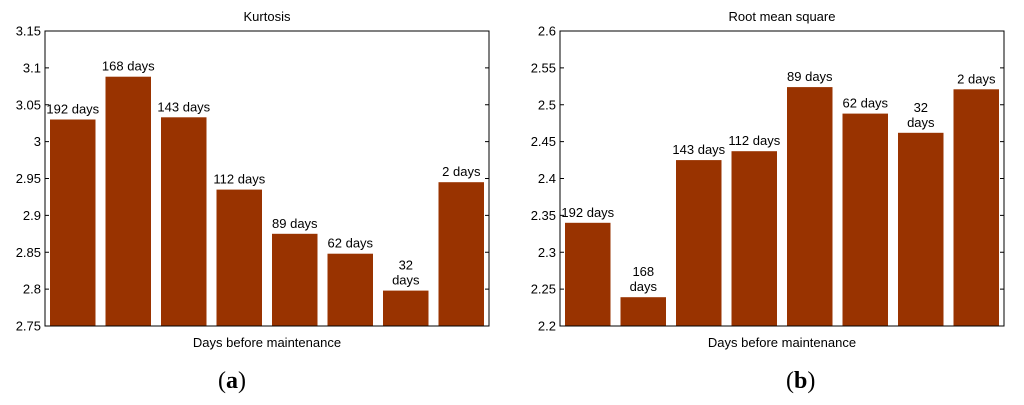 The image size is (1024, 405). I want to click on y-tick-label: 2.2, so click(547, 326).